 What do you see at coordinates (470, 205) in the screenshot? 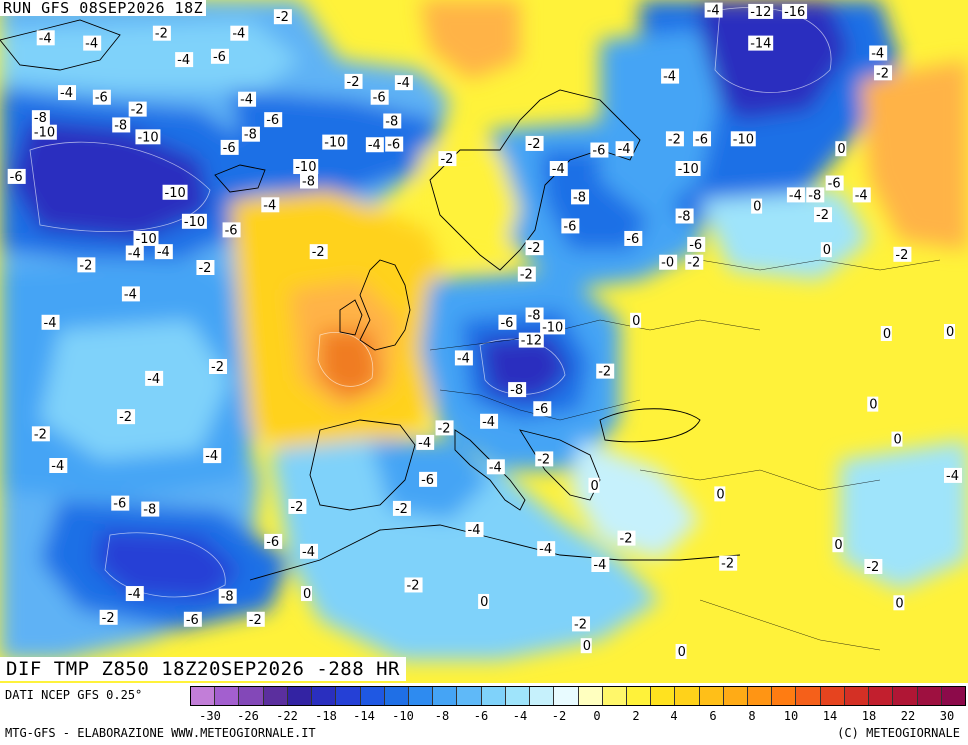
I see `warm-region-scandinavia` at bounding box center [470, 205].